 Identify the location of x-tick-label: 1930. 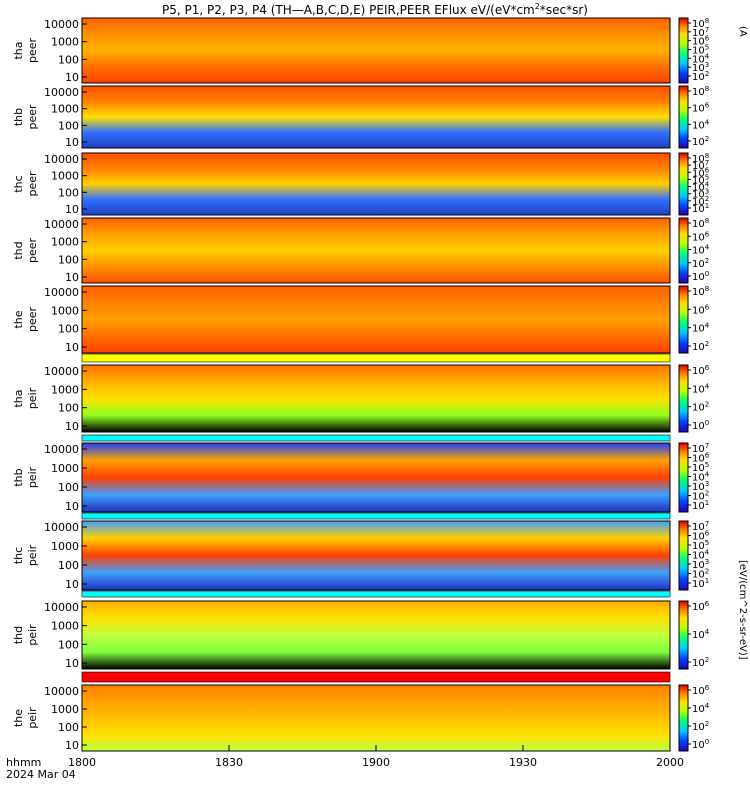
(523, 762).